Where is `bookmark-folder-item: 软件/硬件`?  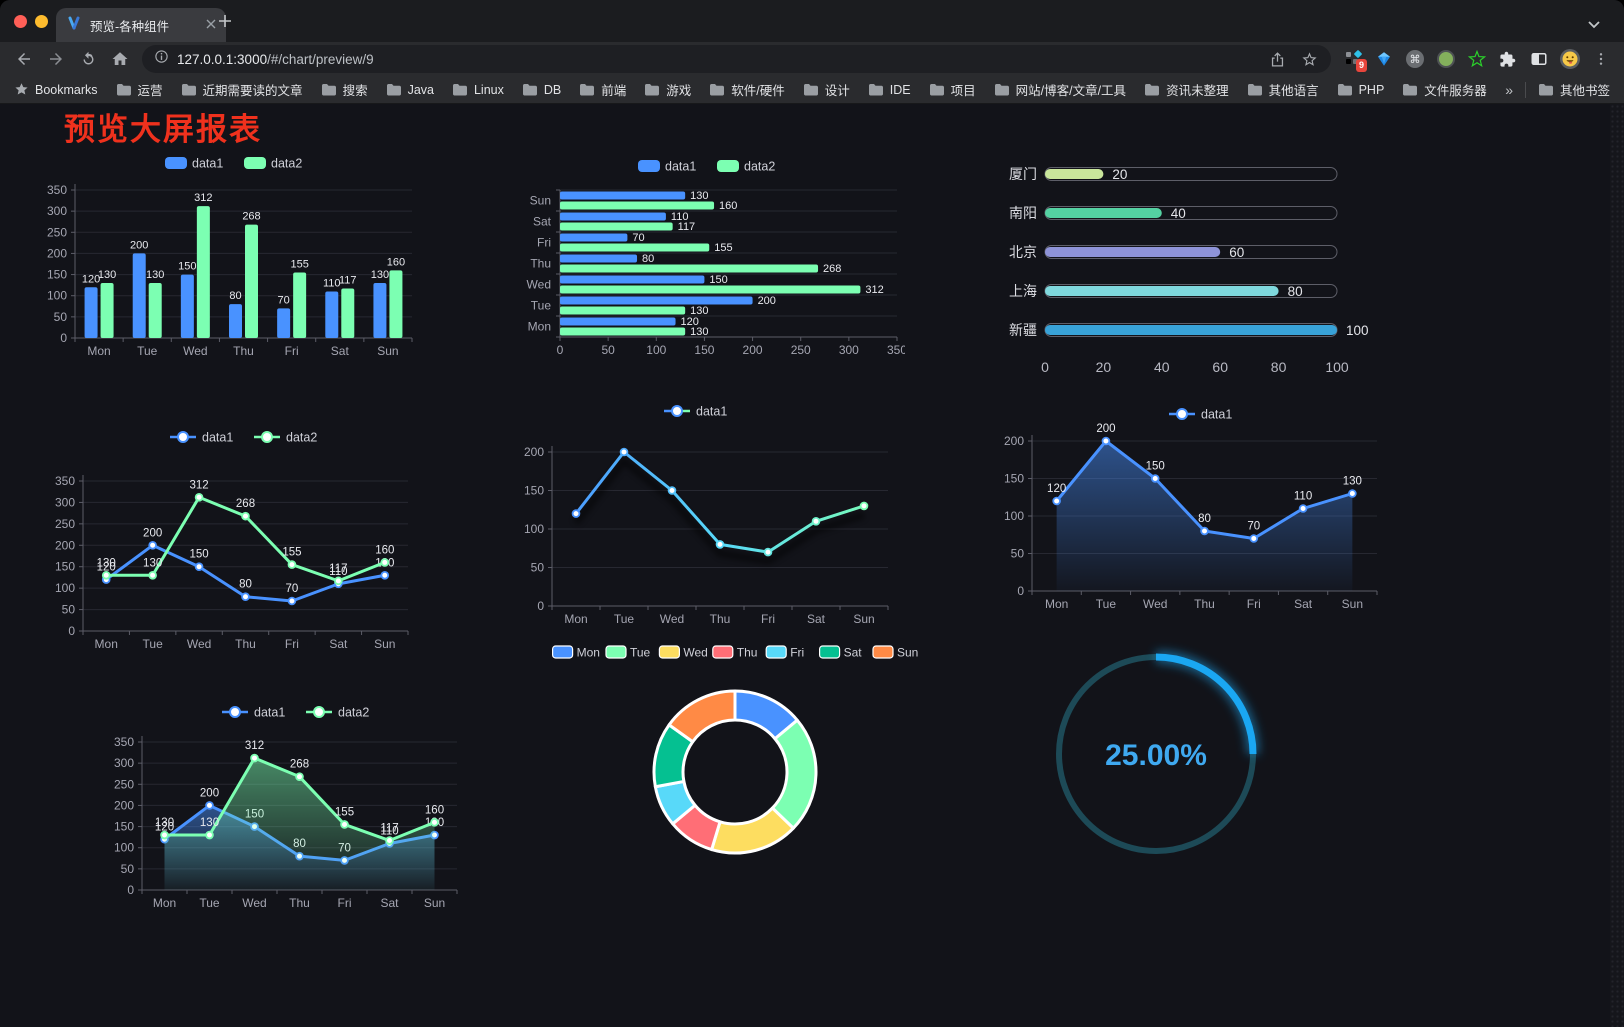
bookmark-folder-item: 软件/硬件 is located at coordinates (747, 89).